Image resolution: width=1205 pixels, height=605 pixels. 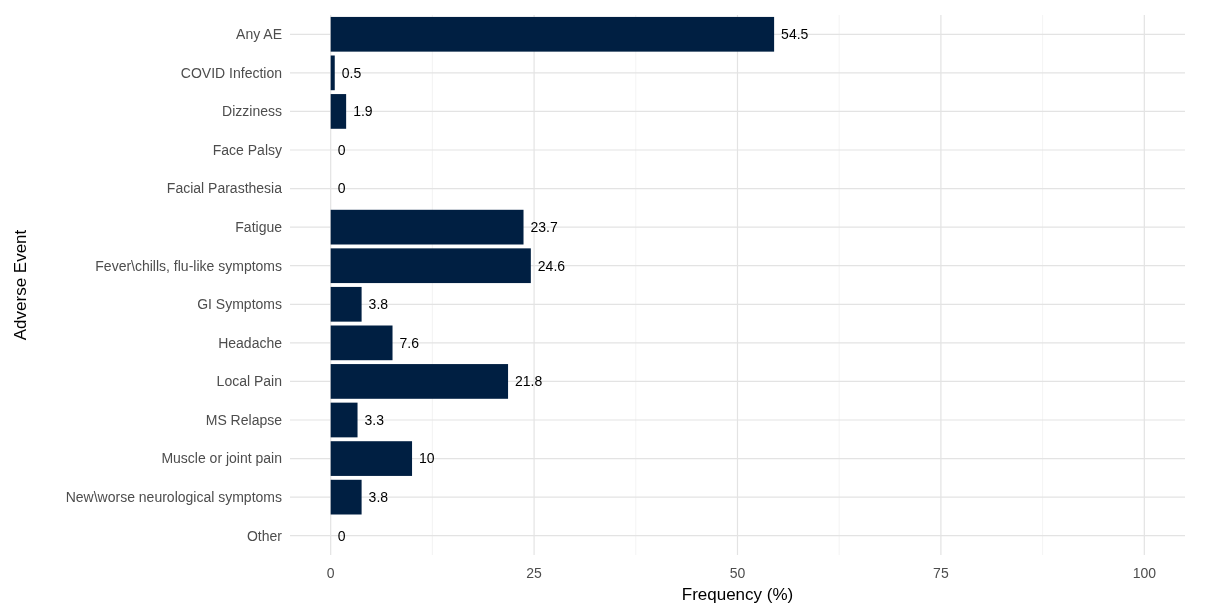 What do you see at coordinates (264, 535) in the screenshot?
I see `y-tick-label: Other` at bounding box center [264, 535].